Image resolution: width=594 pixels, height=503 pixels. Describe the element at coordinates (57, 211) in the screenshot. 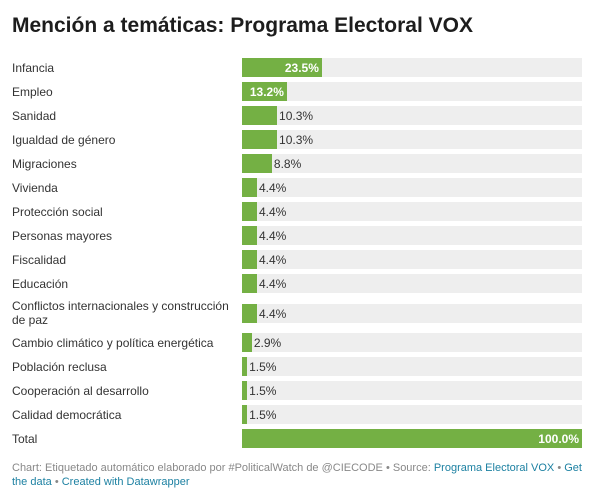

I see `category-label: Protección social` at that location.